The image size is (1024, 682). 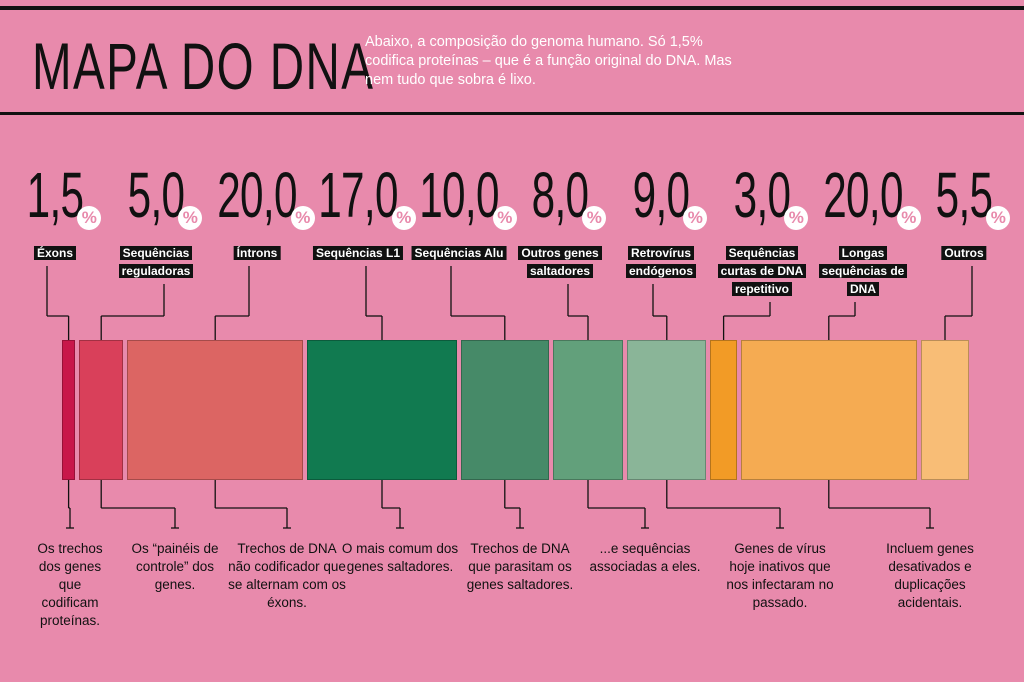 I want to click on value-label: 9,0, so click(x=661, y=195).